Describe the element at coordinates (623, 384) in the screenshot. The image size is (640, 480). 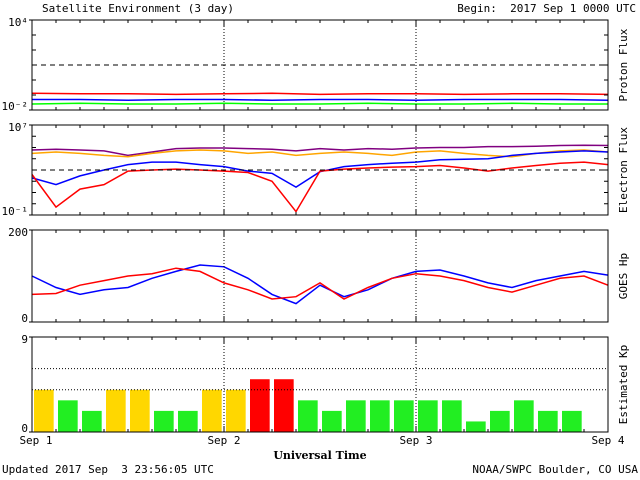
I see `y-axis-label: Estimated Kp` at that location.